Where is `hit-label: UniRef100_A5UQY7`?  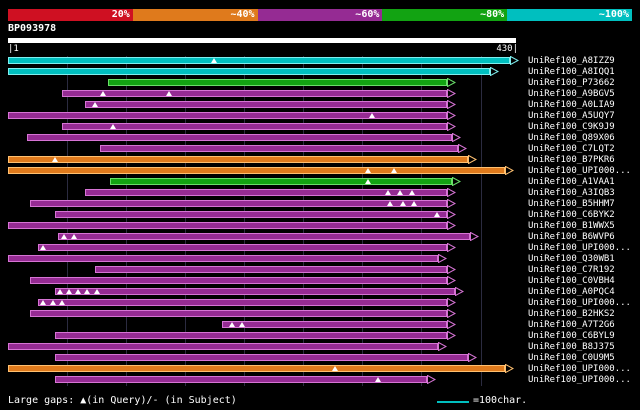
hit-label: UniRef100_A5UQY7 is located at coordinates (571, 116).